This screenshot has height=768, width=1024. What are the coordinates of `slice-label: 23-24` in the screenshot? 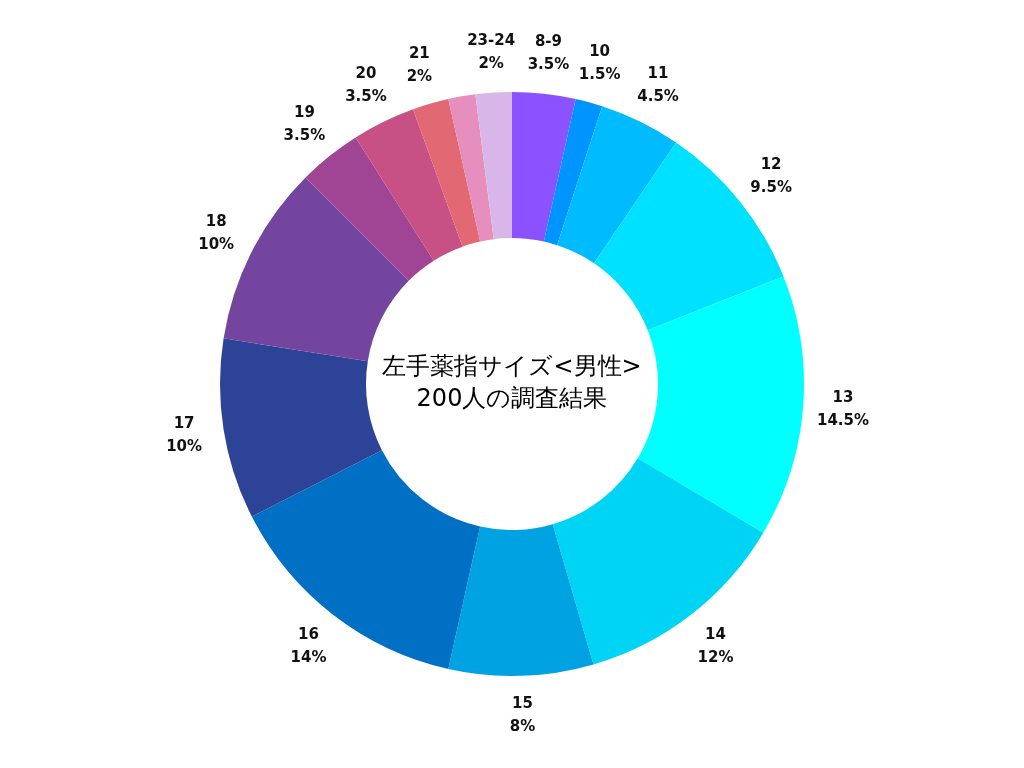 It's located at (491, 40).